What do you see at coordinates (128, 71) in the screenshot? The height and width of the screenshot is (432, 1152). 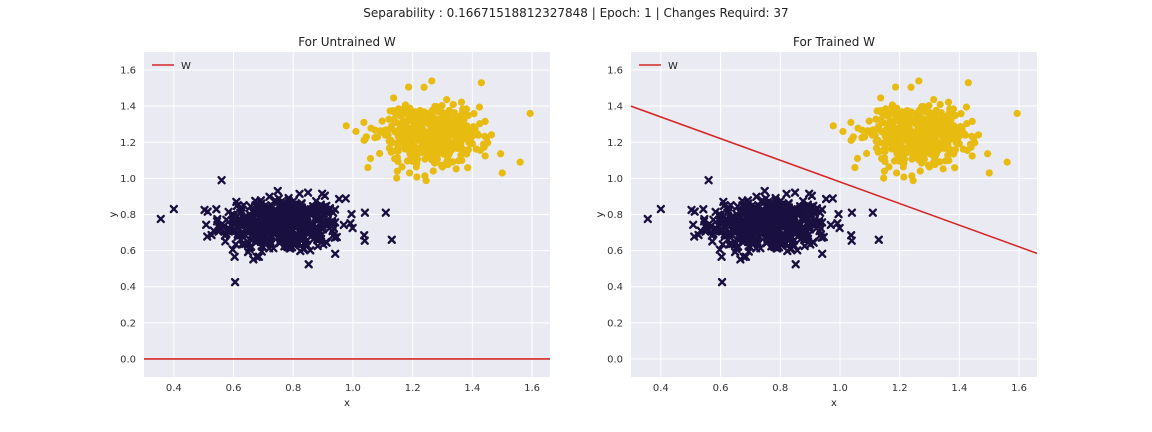 I see `y-tick-label: 1.6` at bounding box center [128, 71].